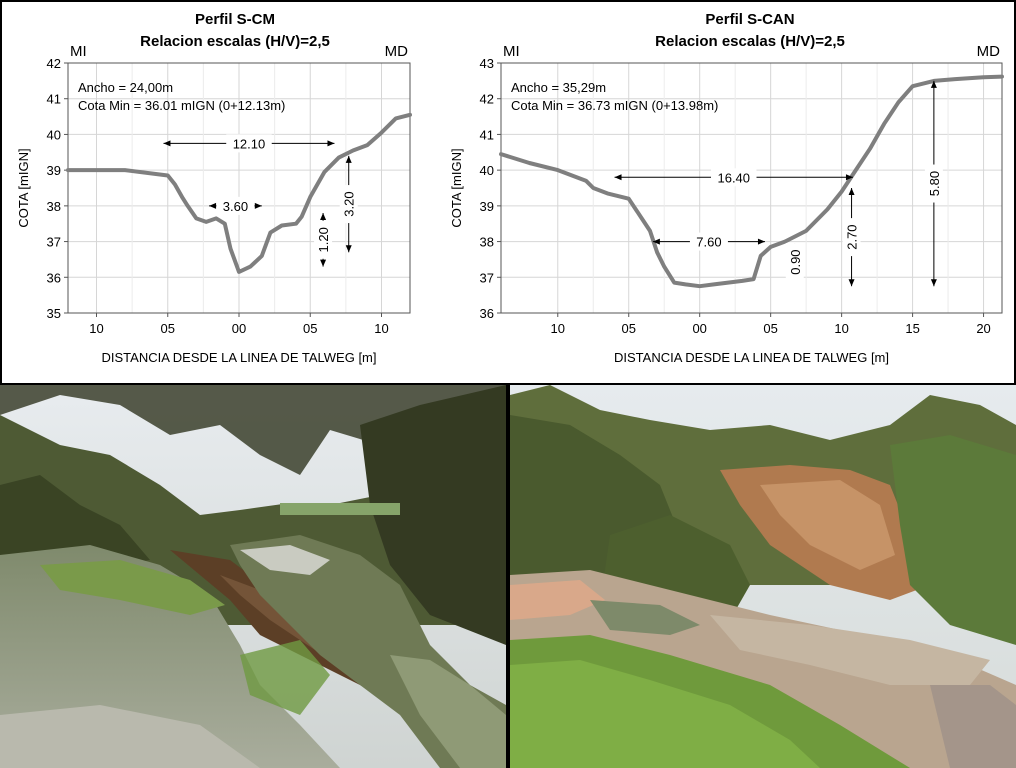  Describe the element at coordinates (912, 328) in the screenshot. I see `x-tick-label: 15` at that location.